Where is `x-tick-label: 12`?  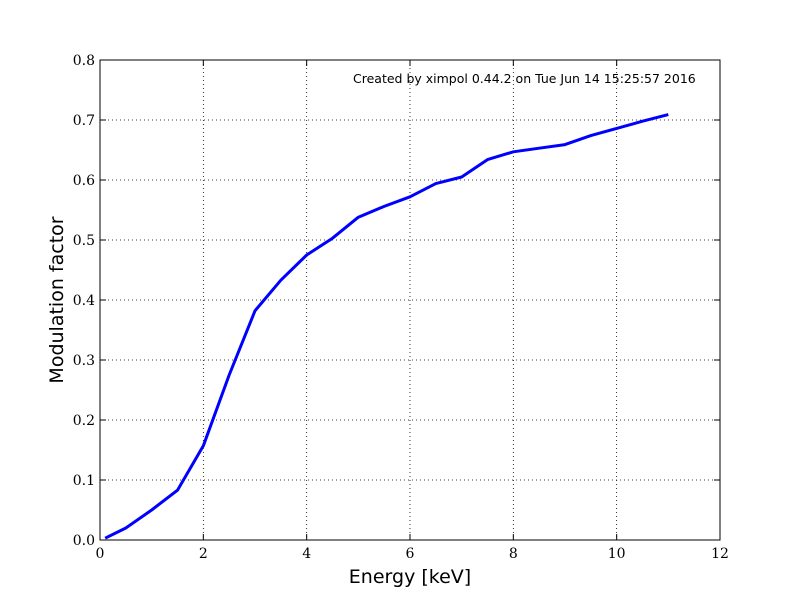 x-tick-label: 12 is located at coordinates (720, 554).